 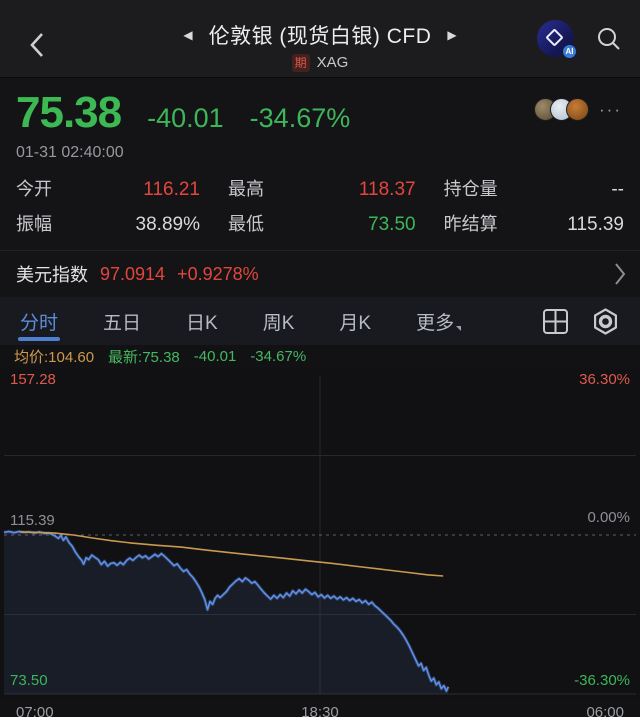 I want to click on stat-prev-settle: 昨结算 115.39, so click(x=533, y=224).